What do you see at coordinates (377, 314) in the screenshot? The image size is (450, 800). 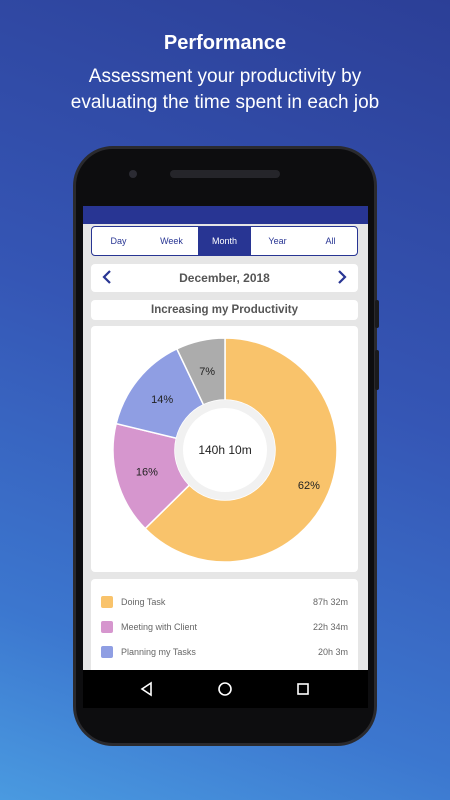 I see `volume-button` at bounding box center [377, 314].